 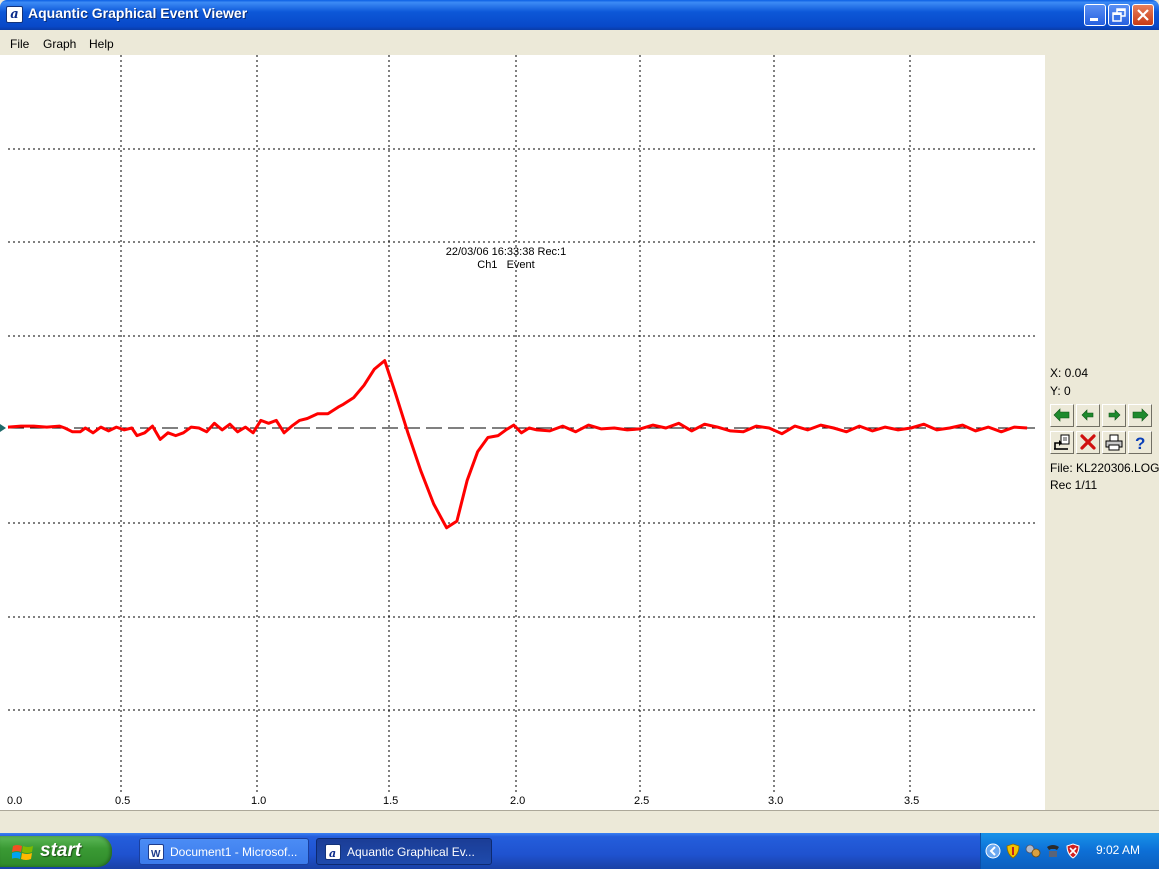 I want to click on chart-title: 22/03/06 16:33:38 Rec:1, so click(x=506, y=252).